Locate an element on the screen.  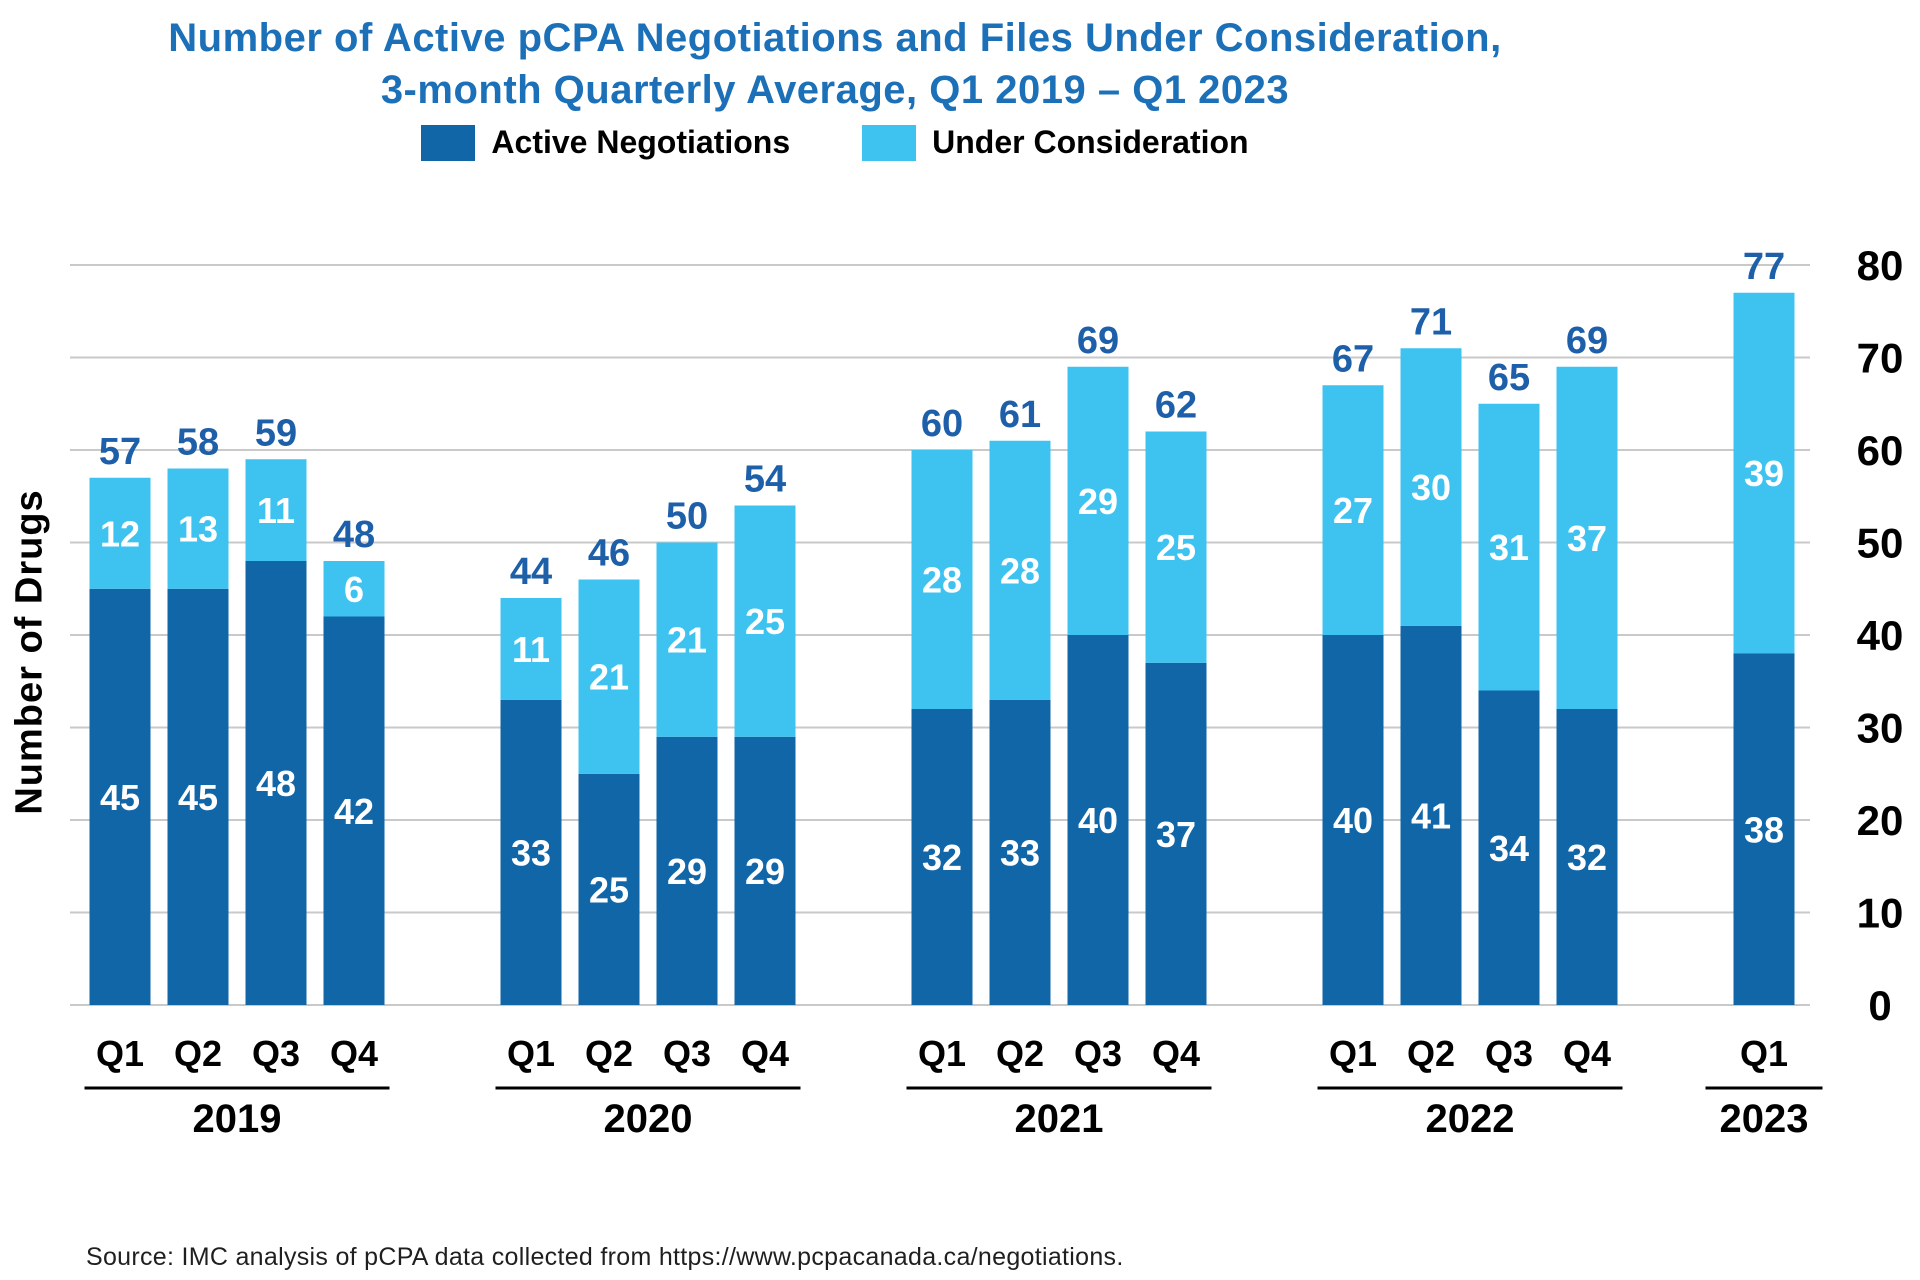
legend-swatch-active-rect is located at coordinates (448, 142).